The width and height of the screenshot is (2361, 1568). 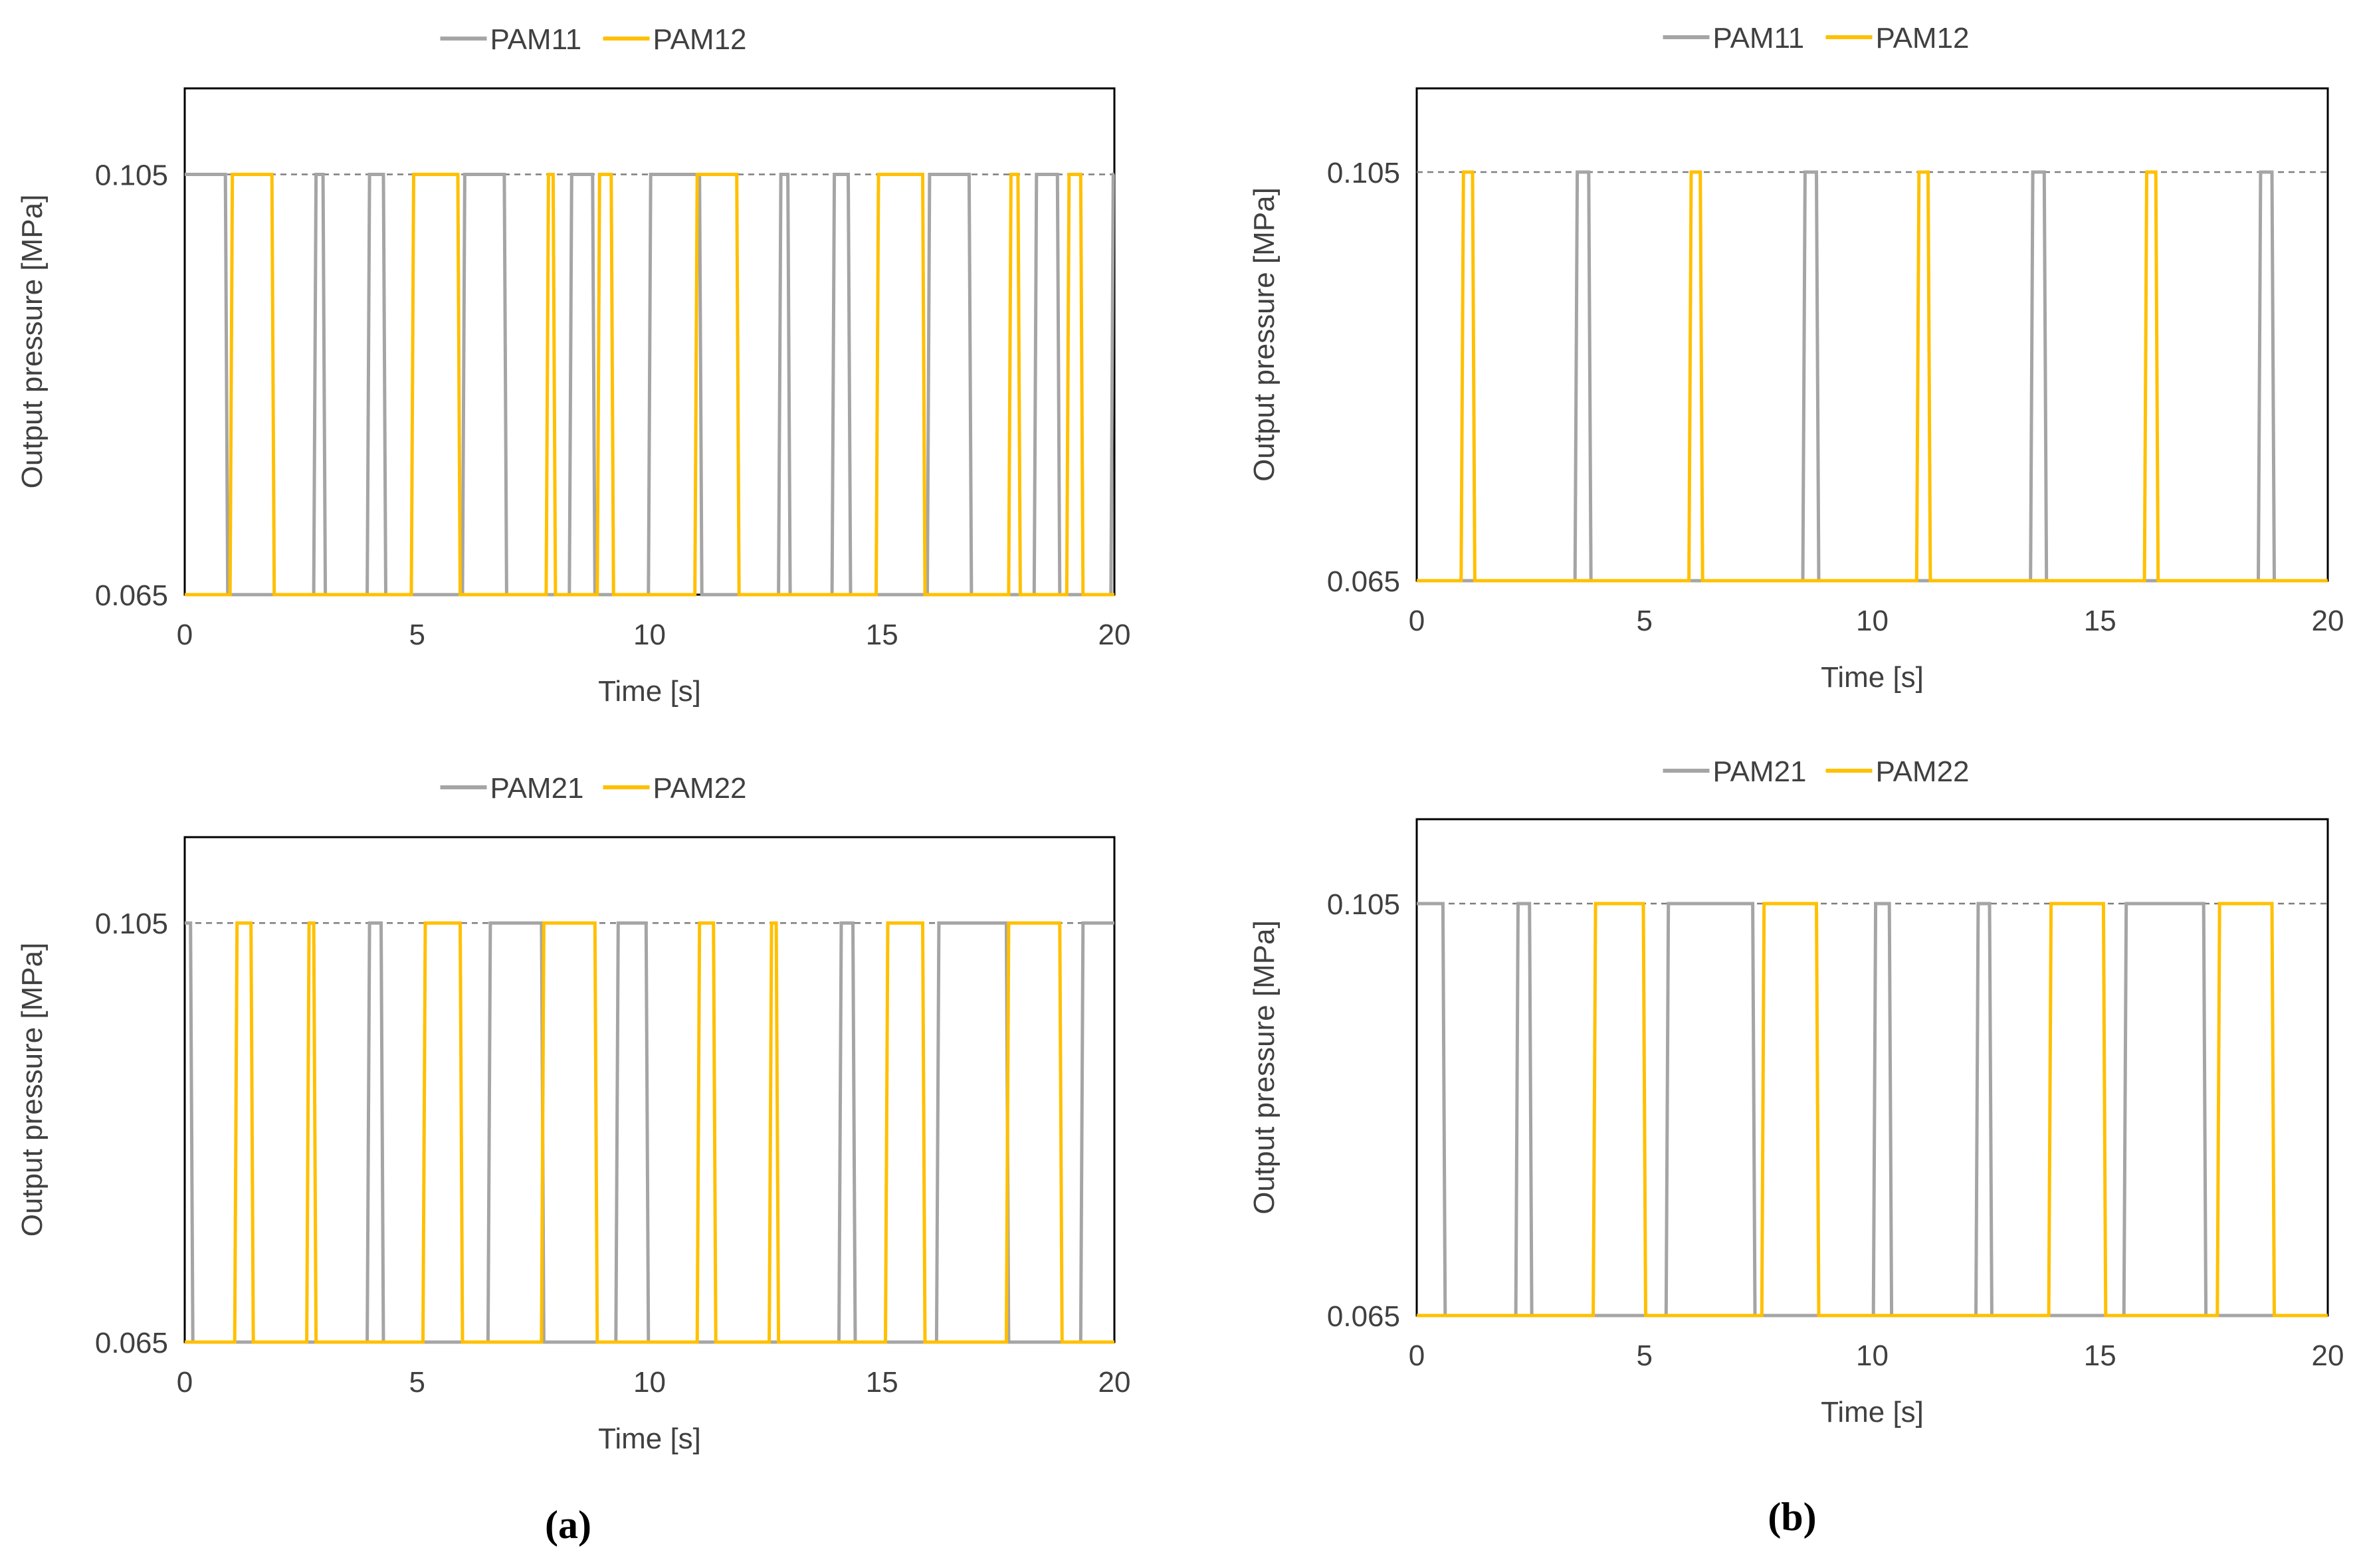 I want to click on subfigure-label-a: (a), so click(x=568, y=1525).